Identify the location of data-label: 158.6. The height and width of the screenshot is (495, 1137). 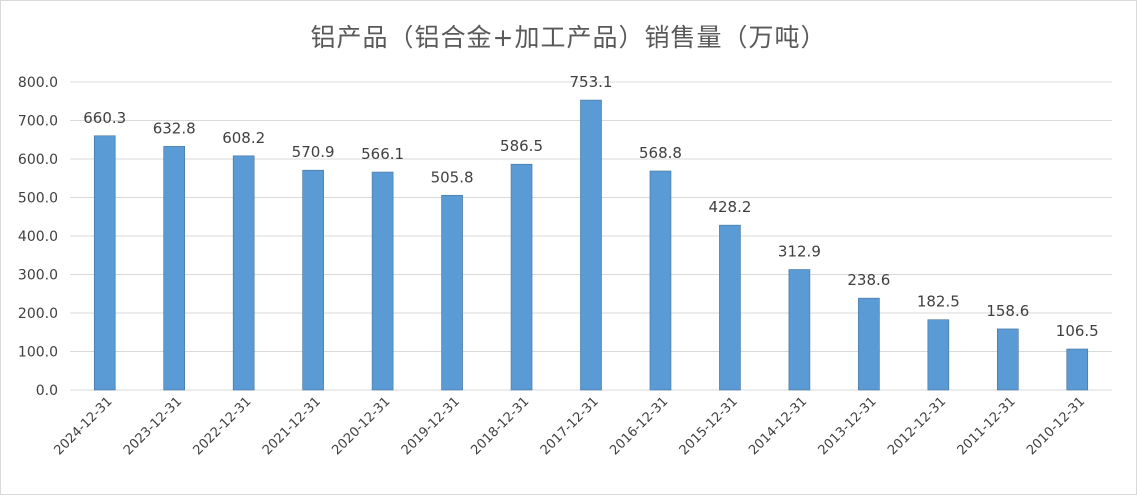
(1007, 311).